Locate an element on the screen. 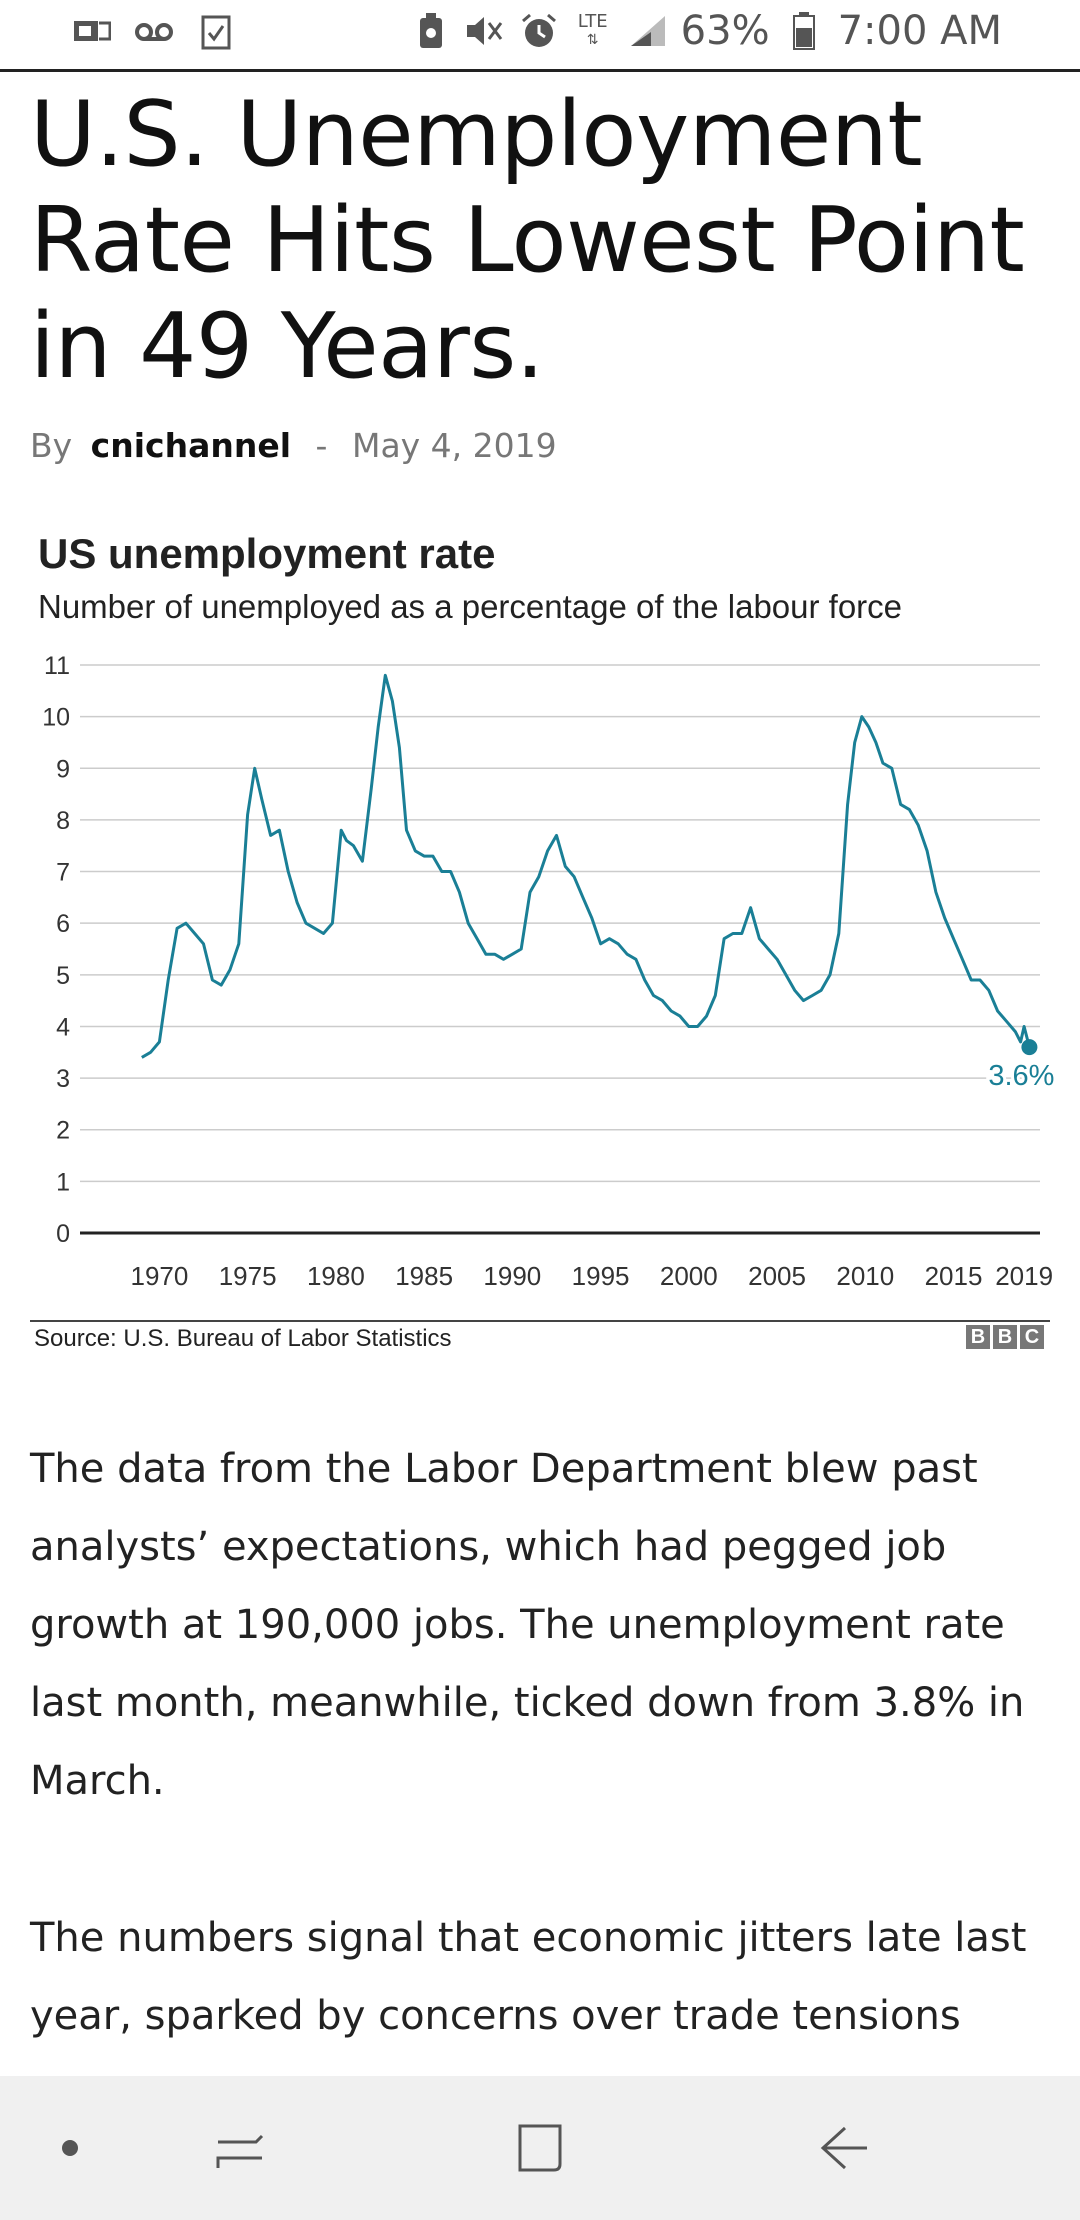  home-icon is located at coordinates (540, 2148).